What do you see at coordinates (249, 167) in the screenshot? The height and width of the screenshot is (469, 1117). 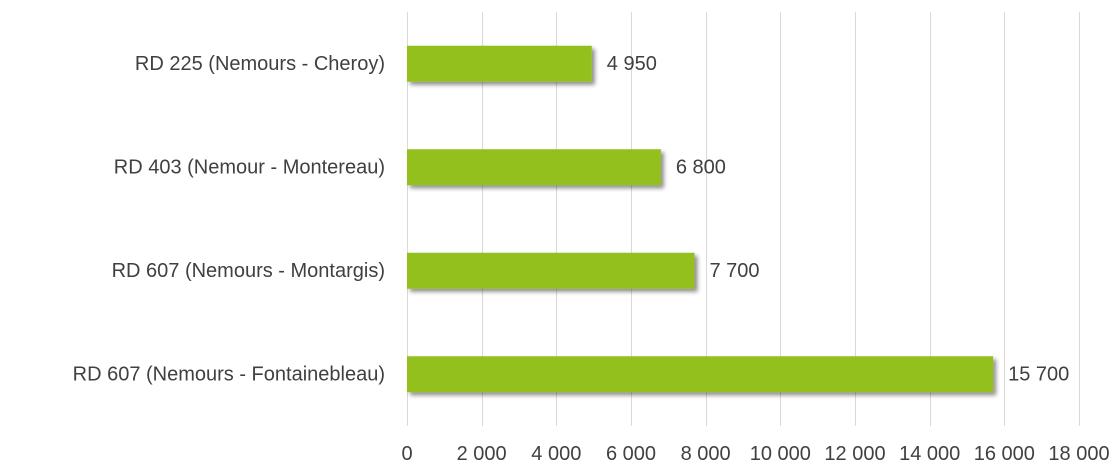 I see `category-label-1: RD 403 (Nemour - Montereau)` at bounding box center [249, 167].